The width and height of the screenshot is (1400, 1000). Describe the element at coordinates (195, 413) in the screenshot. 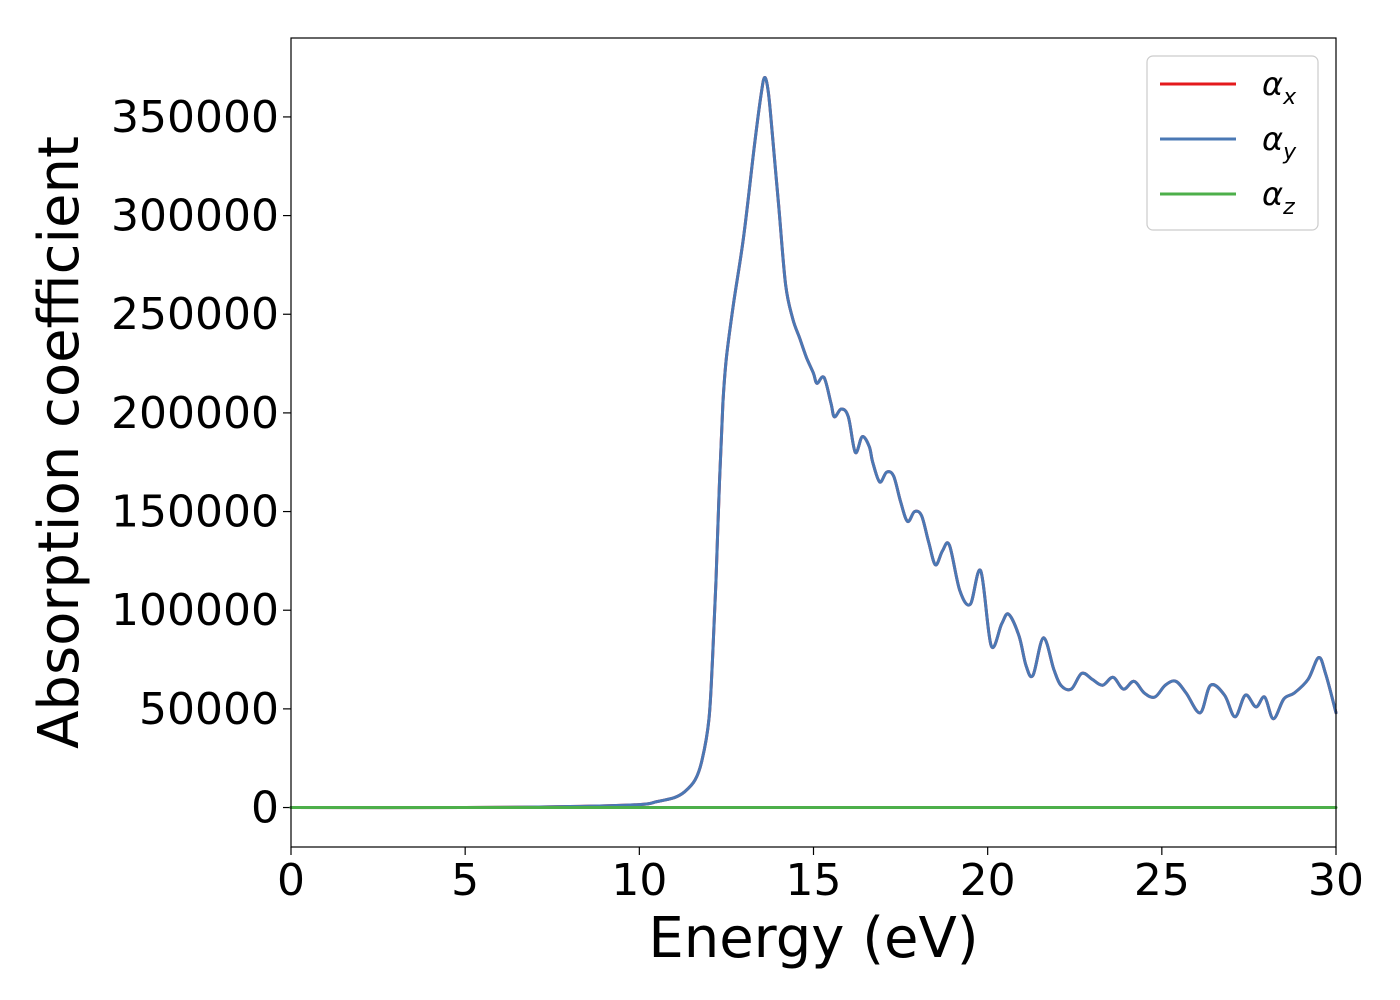

I see `y-tick-label: 200000` at that location.